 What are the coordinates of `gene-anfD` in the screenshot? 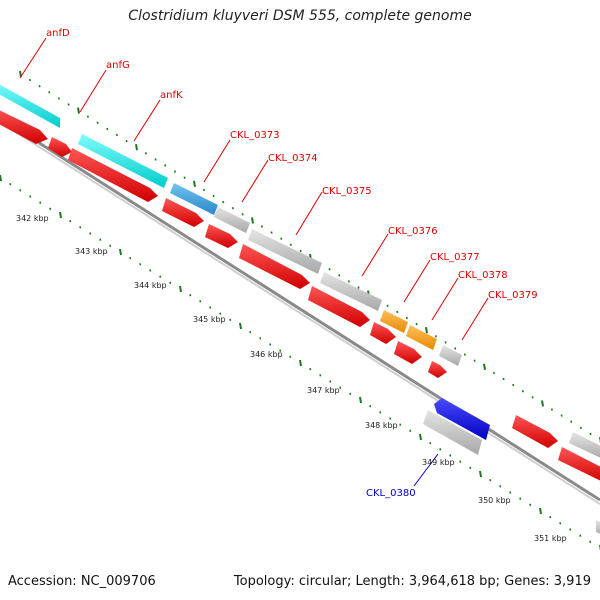 It's located at (30, 105).